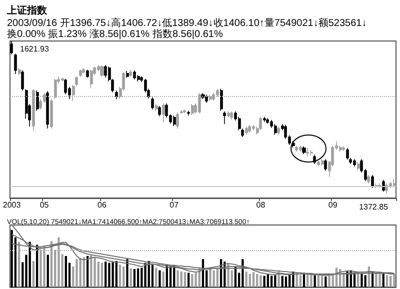  I want to click on x-tick-label: 08, so click(261, 205).